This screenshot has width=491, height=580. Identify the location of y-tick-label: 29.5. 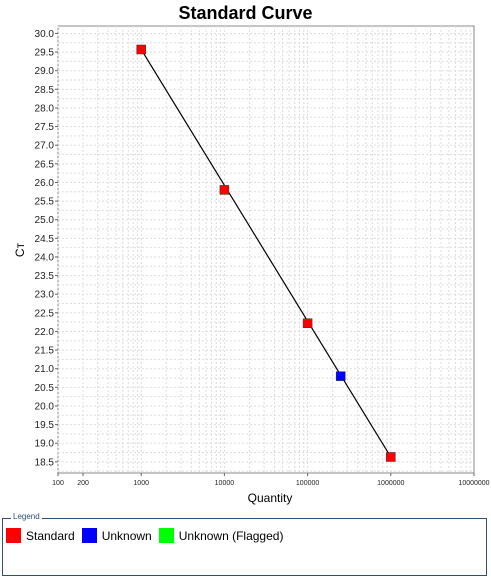
(45, 53).